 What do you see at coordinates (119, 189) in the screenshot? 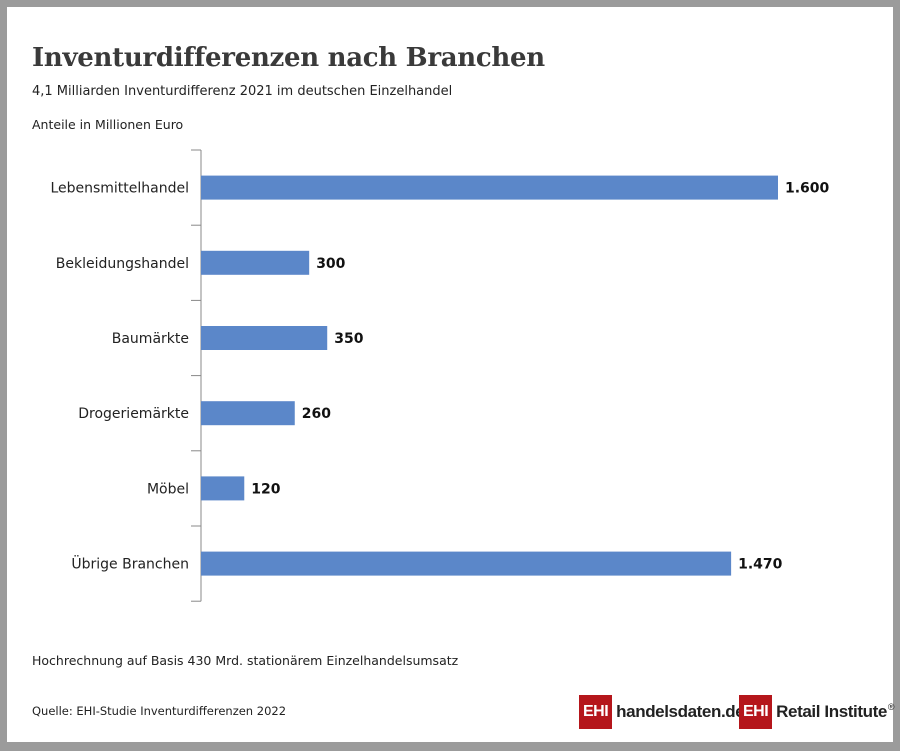
I see `category-label: Lebensmittelhandel` at bounding box center [119, 189].